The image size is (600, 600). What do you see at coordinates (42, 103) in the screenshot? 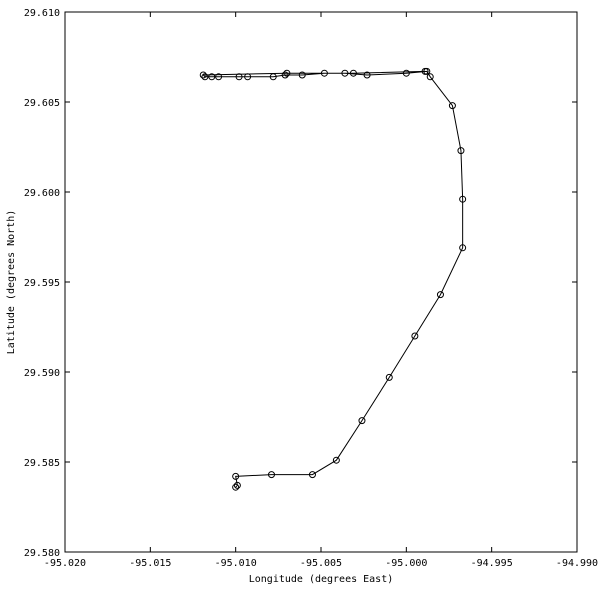
I see `y-tick-label: 29.605` at bounding box center [42, 103].